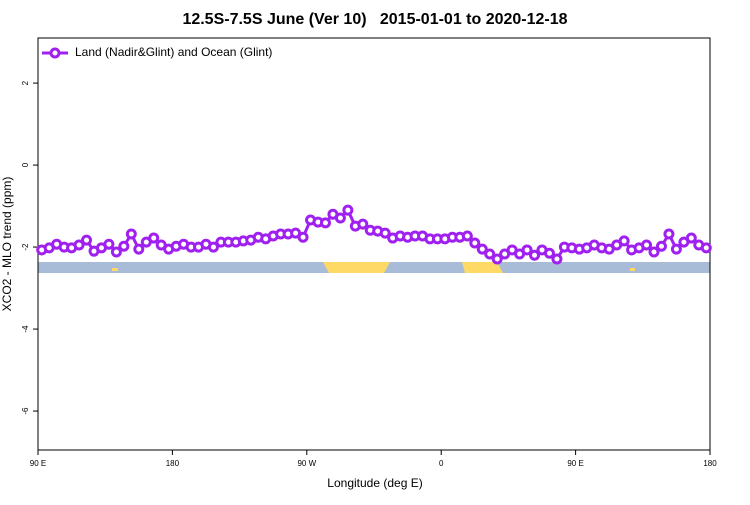 This screenshot has height=505, width=750. Describe the element at coordinates (25, 164) in the screenshot. I see `y-tick-label: 0` at that location.